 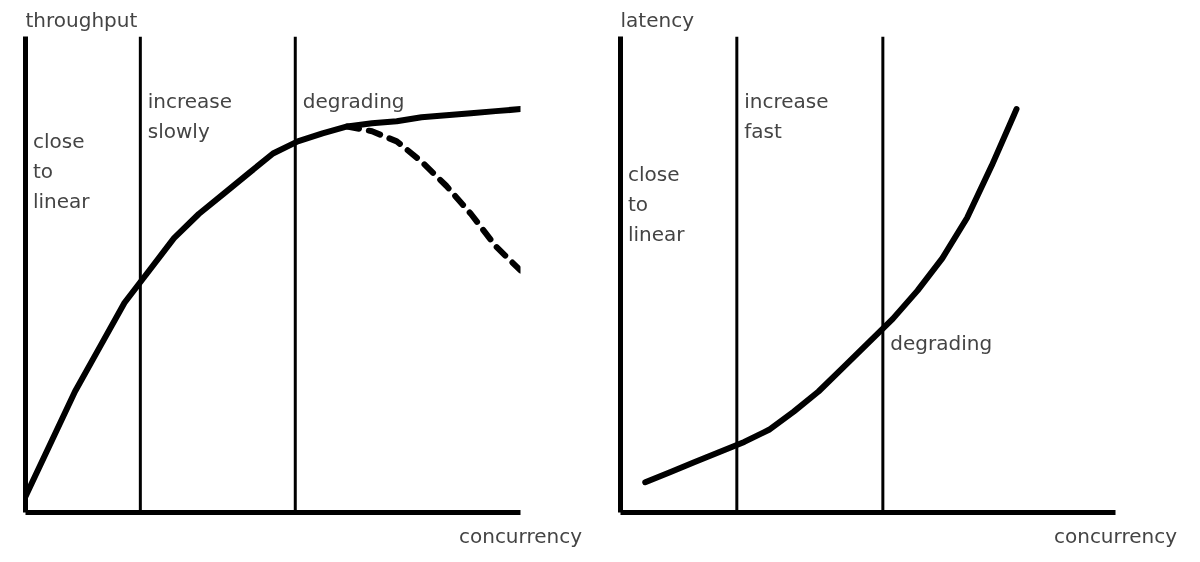 I want to click on y-axis-title: latency, so click(x=657, y=19).